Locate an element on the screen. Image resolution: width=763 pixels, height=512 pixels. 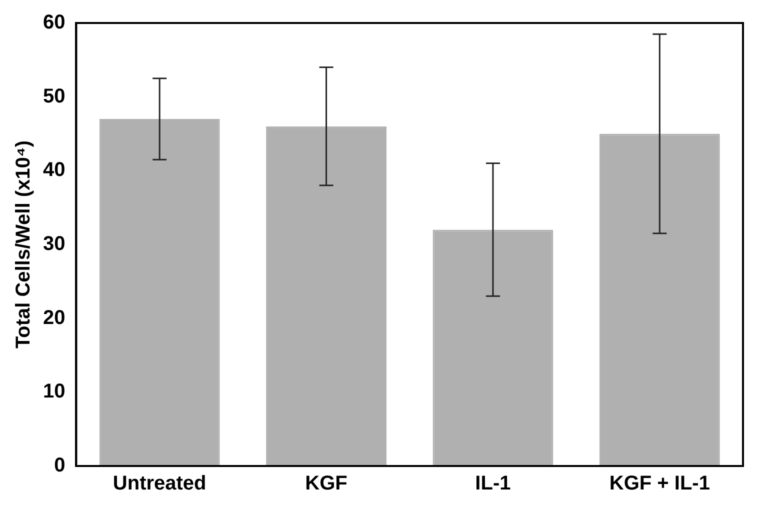
x-tick-label: Untreated is located at coordinates (159, 483).